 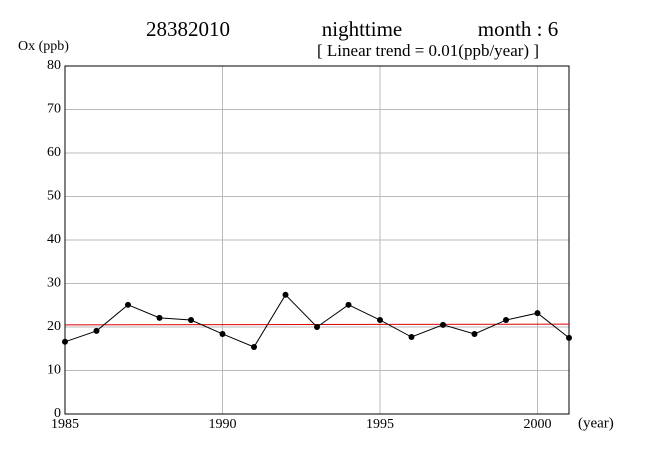 What do you see at coordinates (538, 424) in the screenshot?
I see `x-tick-label: 2000` at bounding box center [538, 424].